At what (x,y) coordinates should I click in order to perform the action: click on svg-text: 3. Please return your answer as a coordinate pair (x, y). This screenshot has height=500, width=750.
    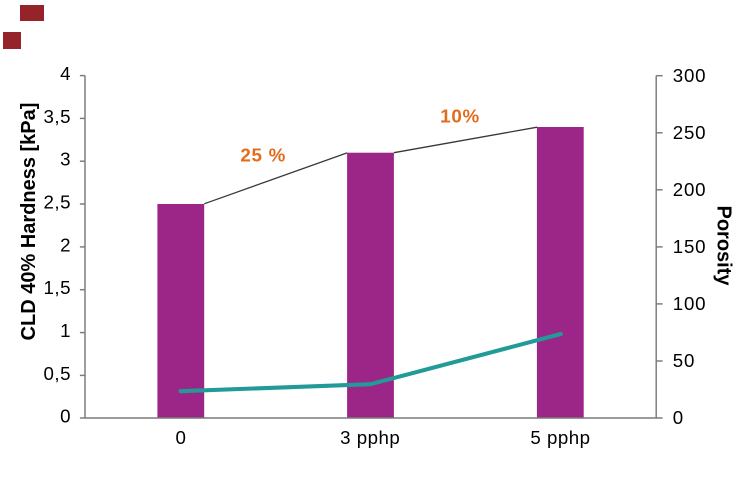
    Looking at the image, I should click on (65, 159).